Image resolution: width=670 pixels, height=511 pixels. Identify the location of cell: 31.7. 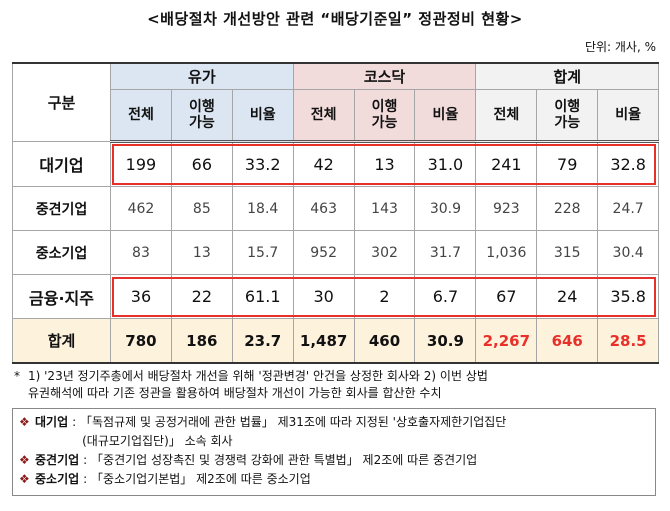
(445, 252).